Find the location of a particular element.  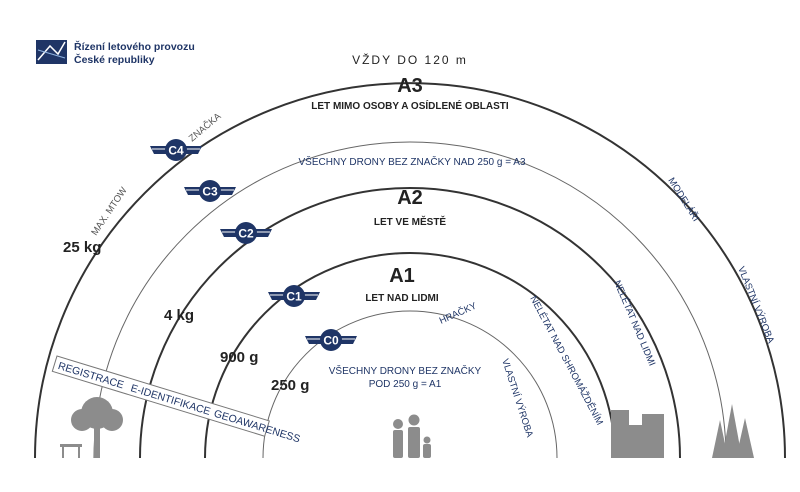

badge-c0-text: C0 is located at coordinates (331, 341).